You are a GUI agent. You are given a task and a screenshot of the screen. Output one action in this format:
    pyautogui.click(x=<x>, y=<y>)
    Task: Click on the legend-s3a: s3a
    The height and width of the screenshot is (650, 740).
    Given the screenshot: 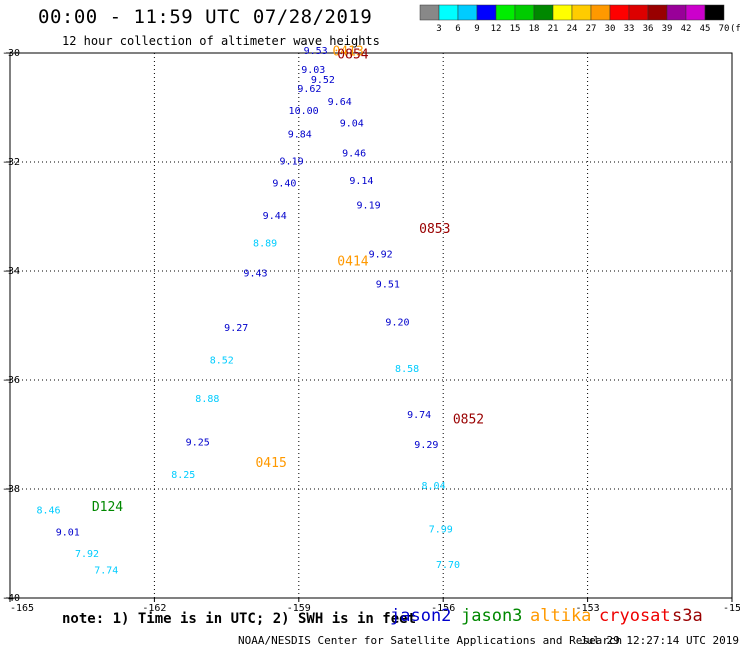 What is the action you would take?
    pyautogui.click(x=687, y=616)
    